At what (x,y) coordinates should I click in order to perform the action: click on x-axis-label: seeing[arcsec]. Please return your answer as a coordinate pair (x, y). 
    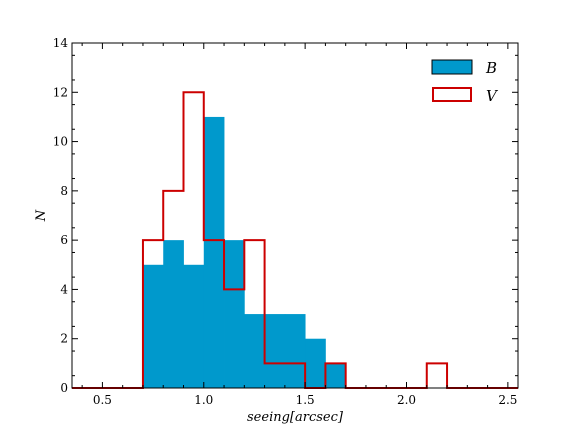
    Looking at the image, I should click on (295, 417).